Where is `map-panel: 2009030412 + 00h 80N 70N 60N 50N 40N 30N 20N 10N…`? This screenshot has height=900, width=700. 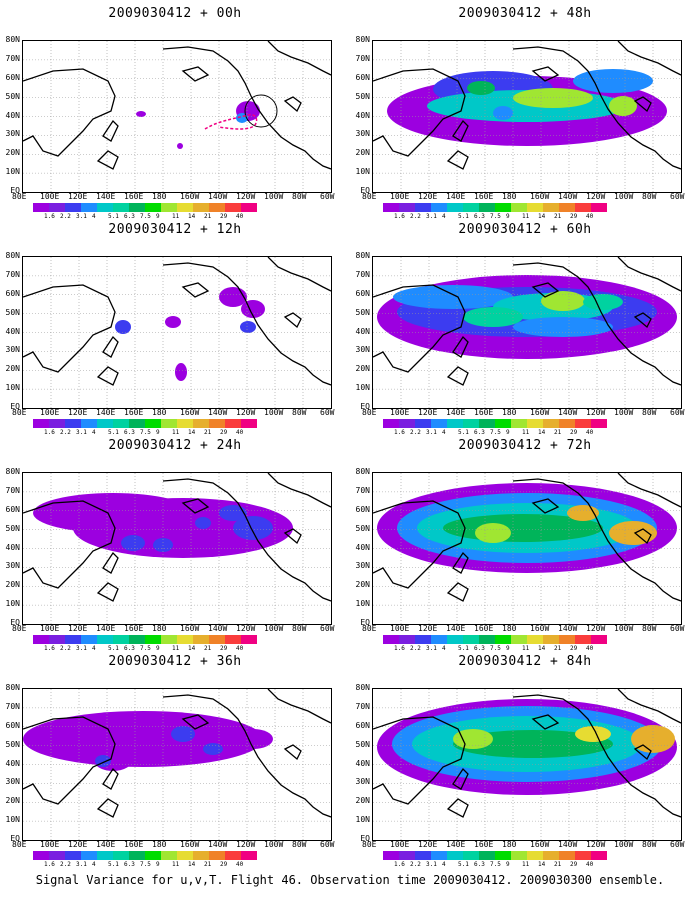 map-panel: 2009030412 + 00h 80N 70N 60N 50N 40N 30N 20N 10N… is located at coordinates (175, 110).